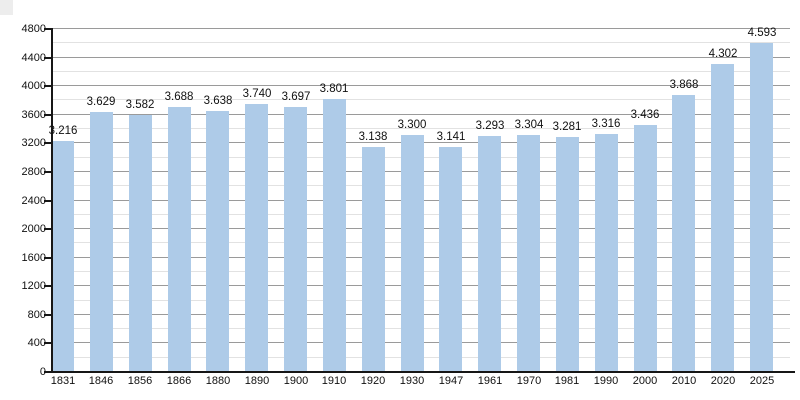 Image resolution: width=800 pixels, height=400 pixels. Describe the element at coordinates (218, 381) in the screenshot. I see `x-tick-label-1880: 1880` at that location.